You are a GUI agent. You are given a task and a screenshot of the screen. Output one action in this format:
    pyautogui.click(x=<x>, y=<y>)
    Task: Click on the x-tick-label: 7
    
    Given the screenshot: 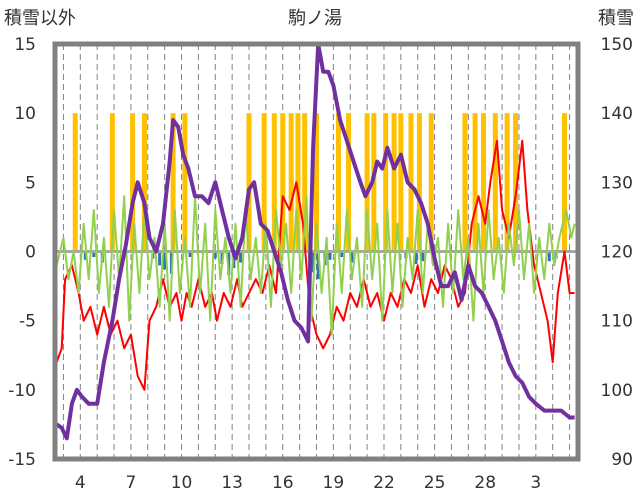 What is the action you would take?
    pyautogui.click(x=131, y=483)
    